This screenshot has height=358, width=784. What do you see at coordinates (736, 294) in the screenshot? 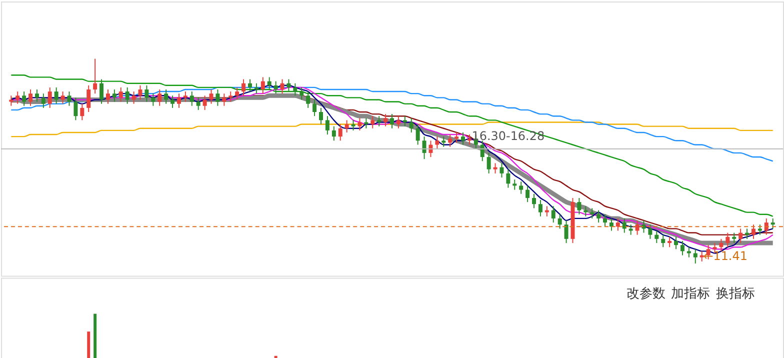
I see `text: 换指标` at bounding box center [736, 294].